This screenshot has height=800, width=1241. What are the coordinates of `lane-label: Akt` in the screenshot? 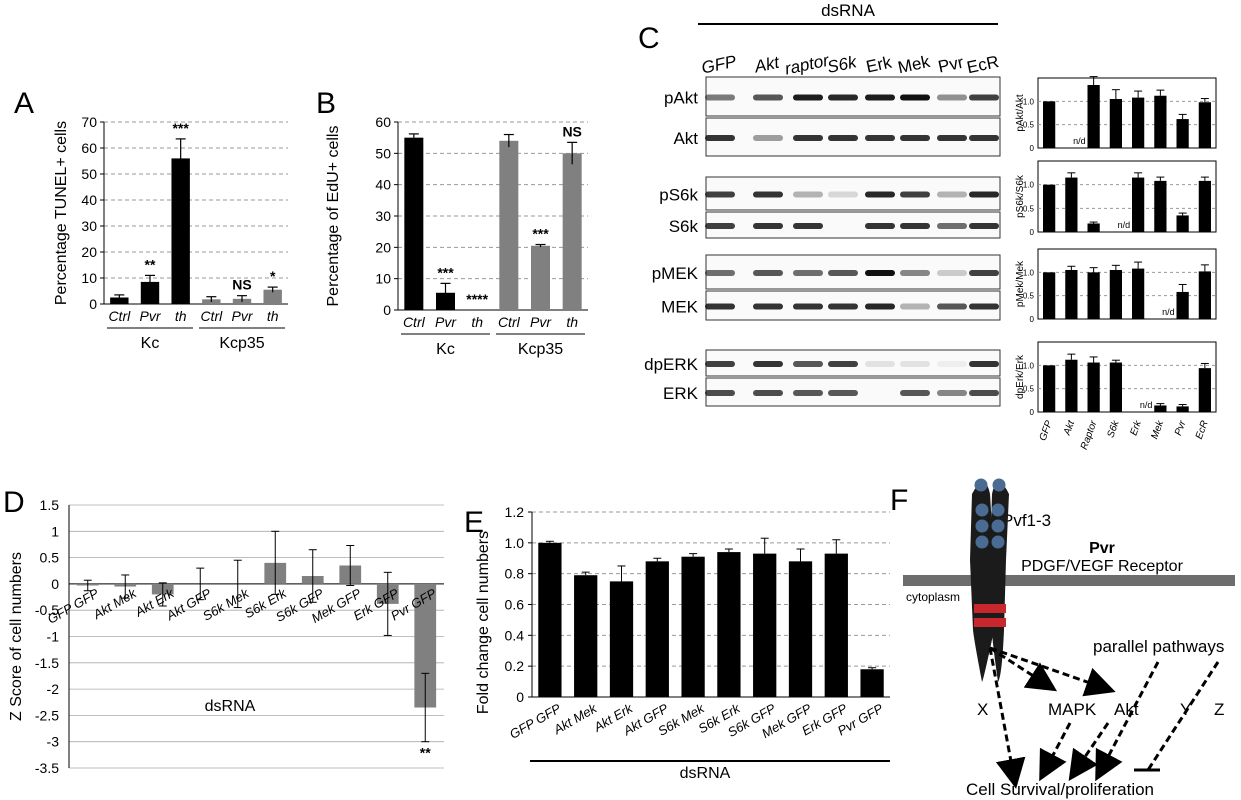 It's located at (767, 65).